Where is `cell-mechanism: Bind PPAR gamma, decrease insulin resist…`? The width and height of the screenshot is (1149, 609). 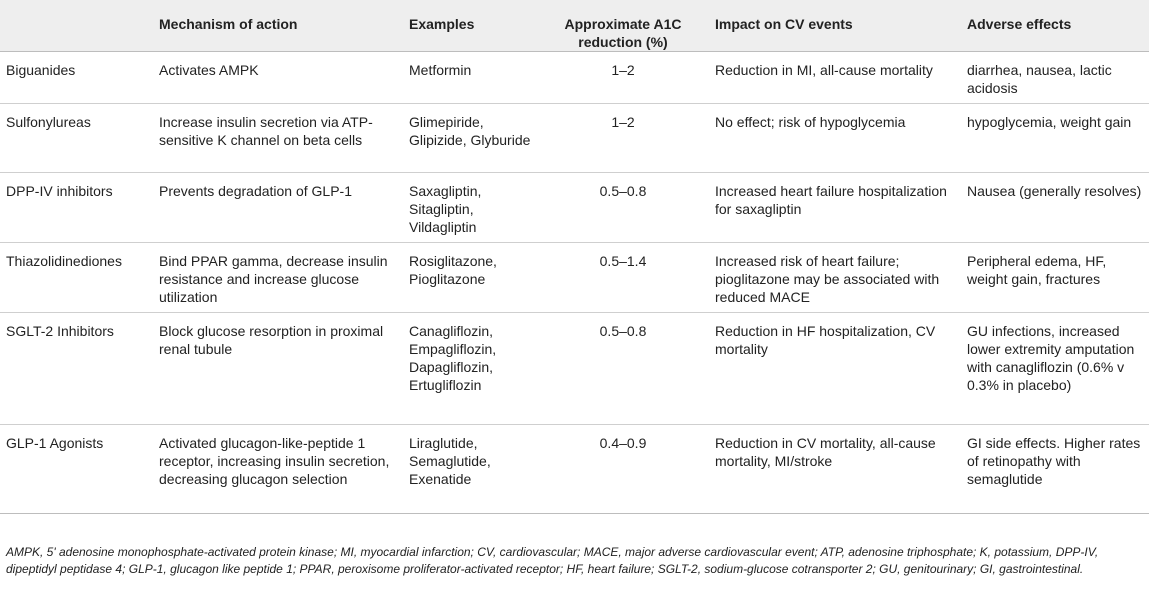
cell-mechanism: Bind PPAR gamma, decrease insulin resist… is located at coordinates (278, 277).